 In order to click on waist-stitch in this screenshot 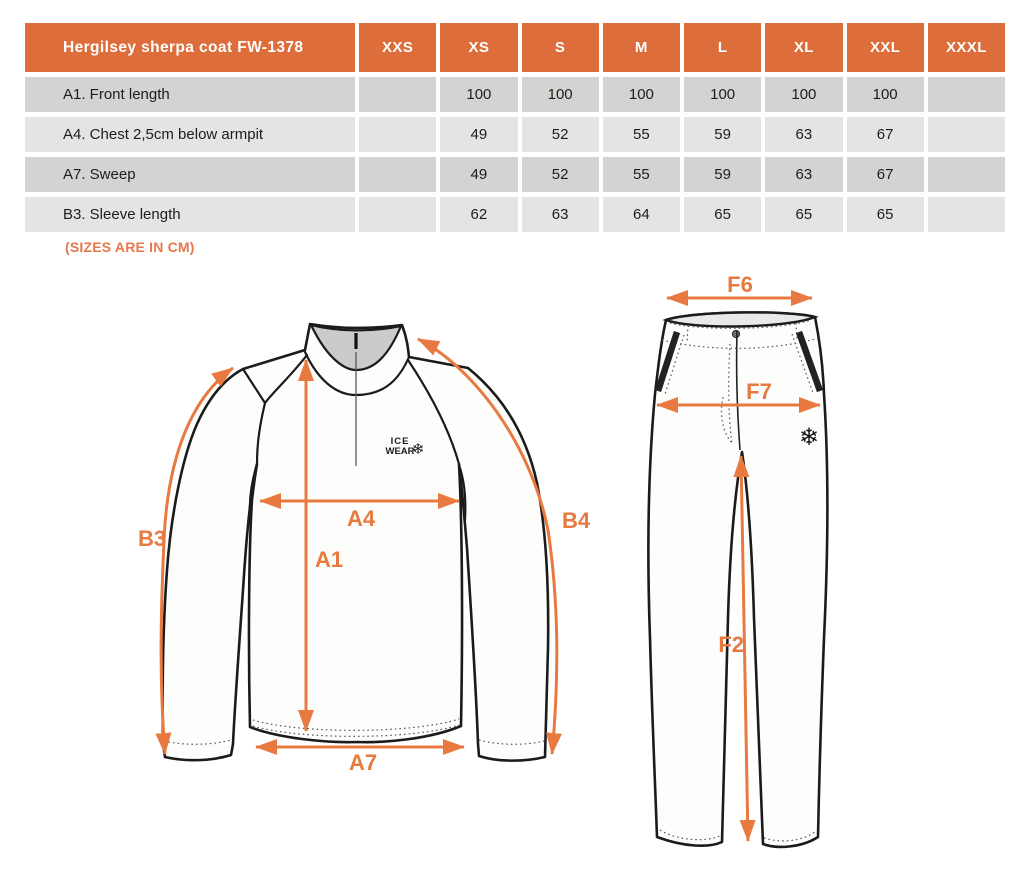, I will do `click(740, 324)`.